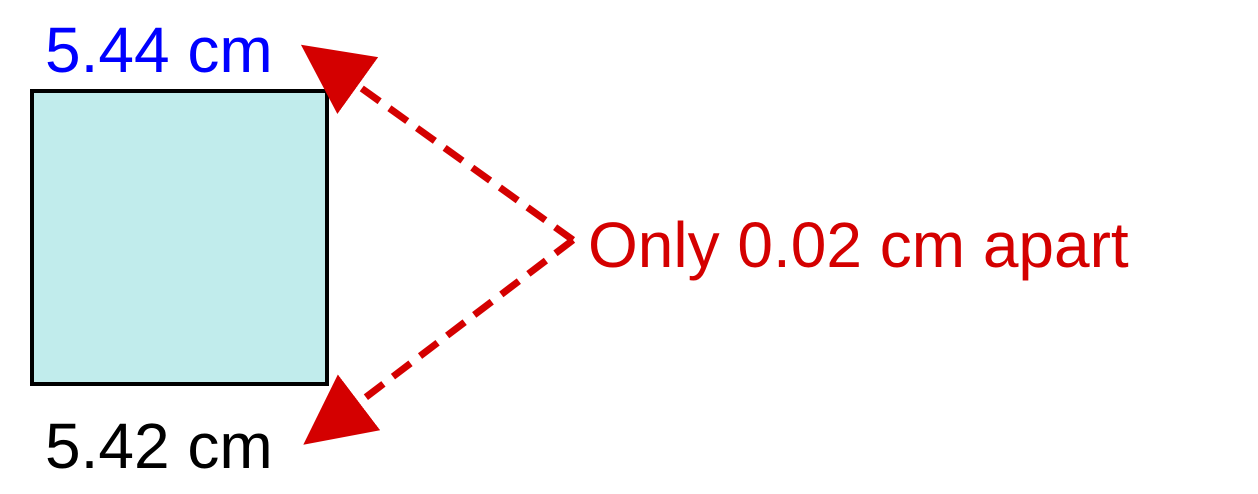  I want to click on difference-annotation: Only 0.02 cm apart, so click(858, 245).